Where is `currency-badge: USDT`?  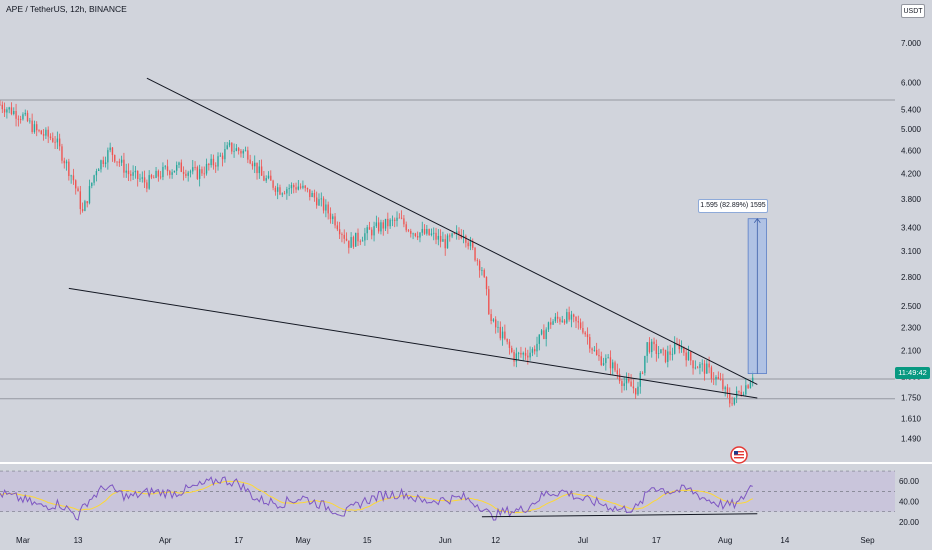 currency-badge: USDT is located at coordinates (913, 11).